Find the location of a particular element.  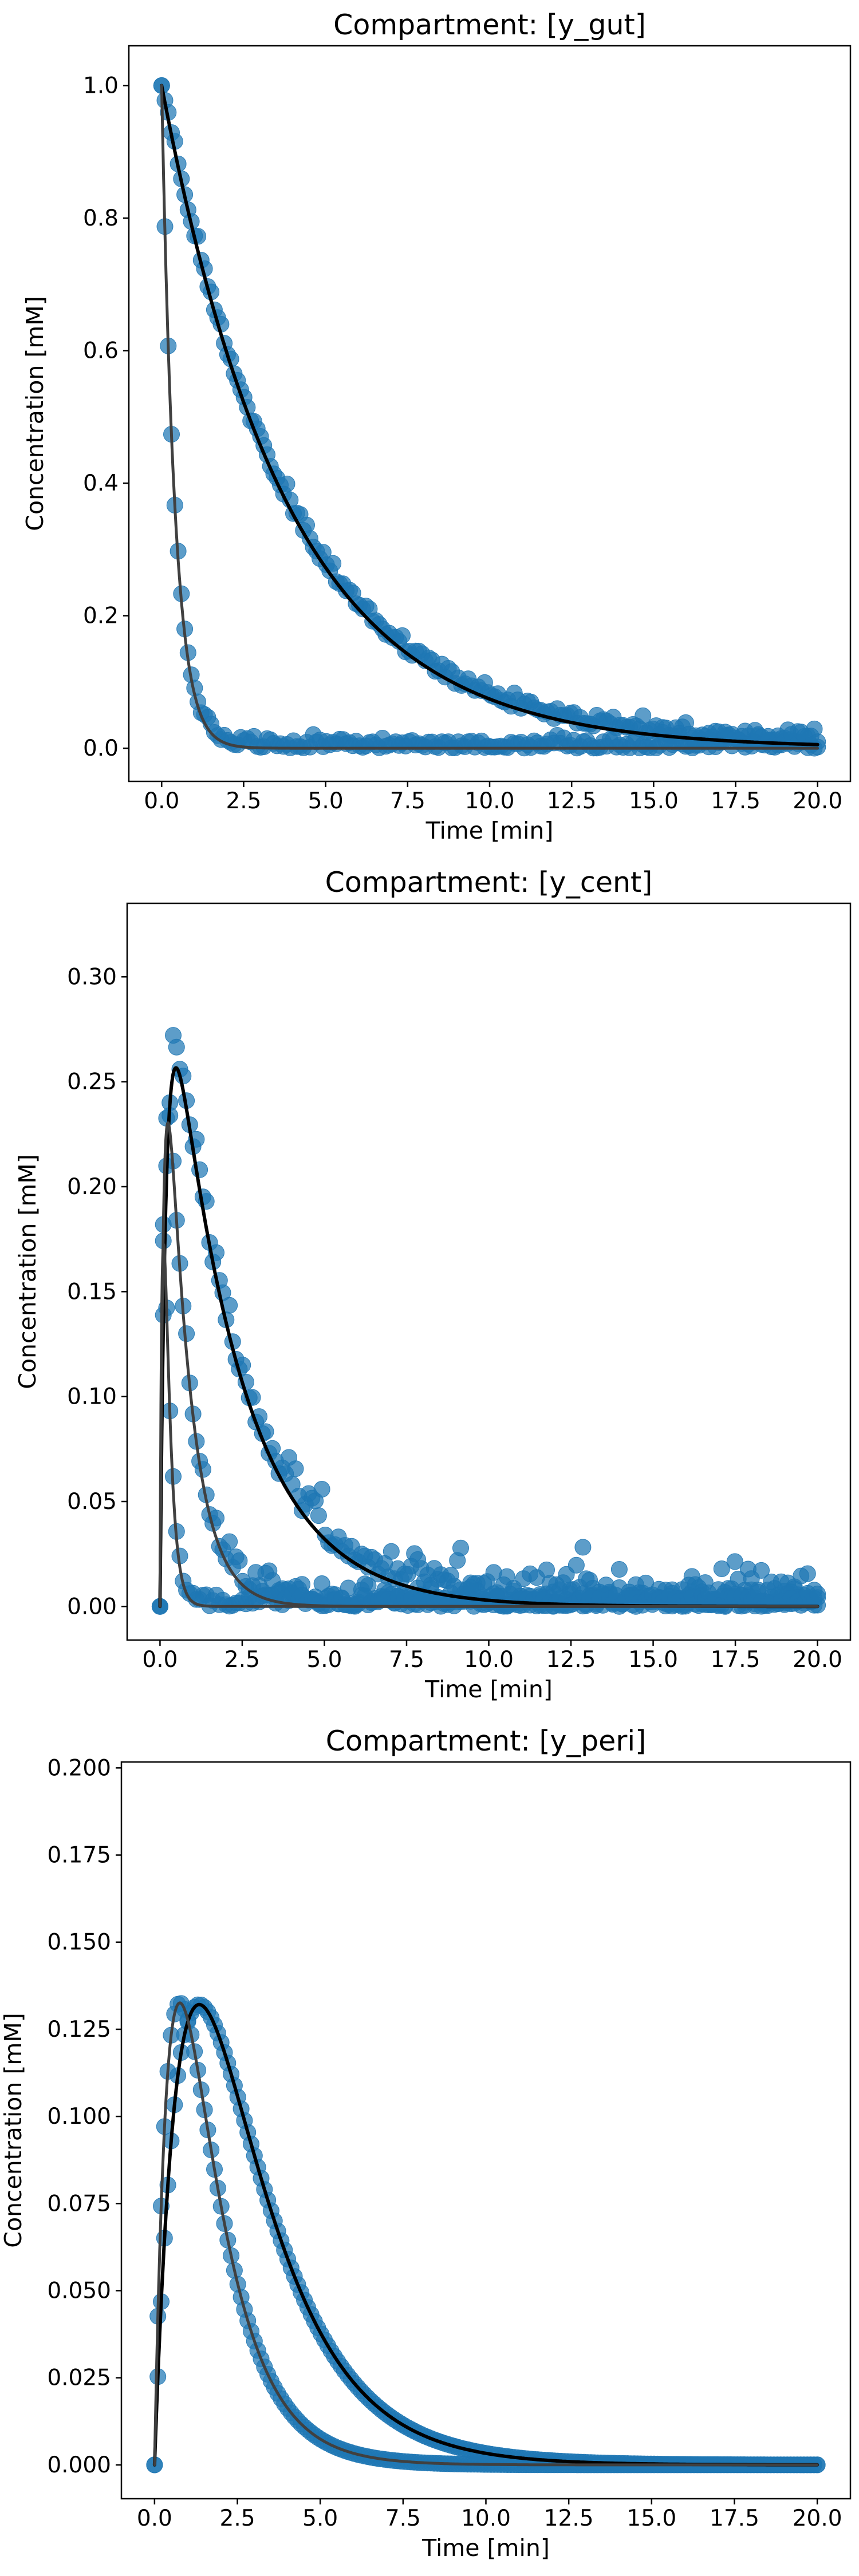

chart-title: Compartment: [y_cent] is located at coordinates (489, 882).